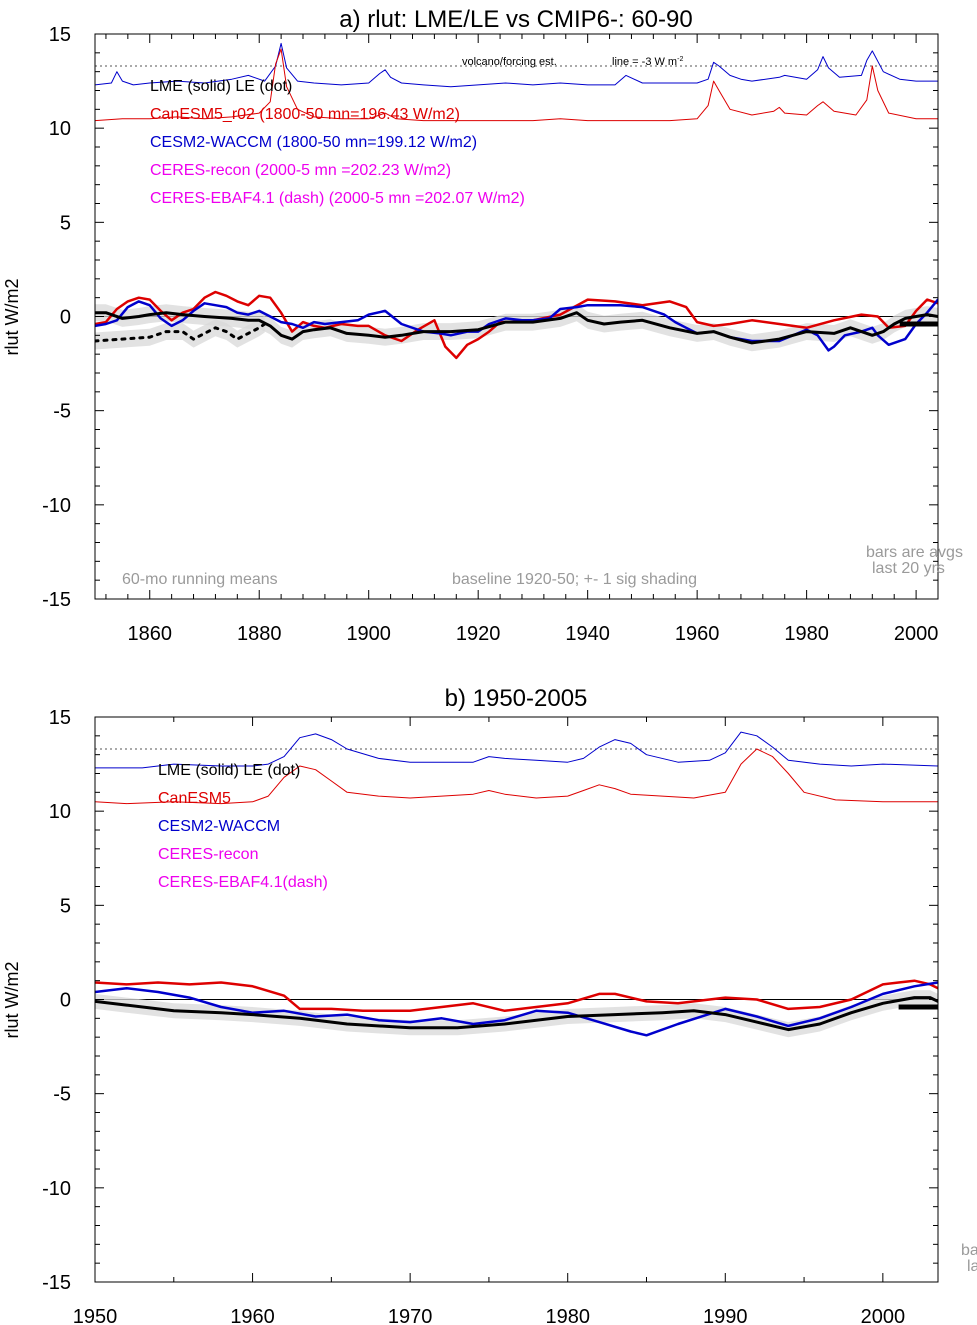 The width and height of the screenshot is (977, 1325). I want to click on panel-a-series-lme-solid, so click(516, 328).